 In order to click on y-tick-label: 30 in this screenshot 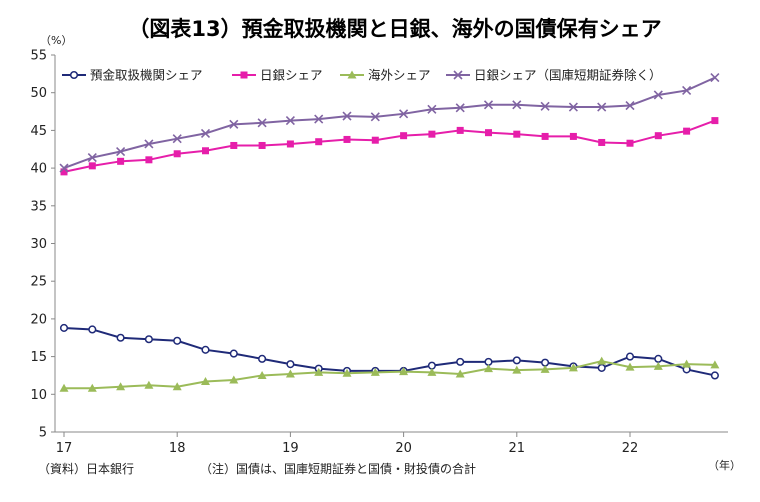, I will do `click(38, 244)`.